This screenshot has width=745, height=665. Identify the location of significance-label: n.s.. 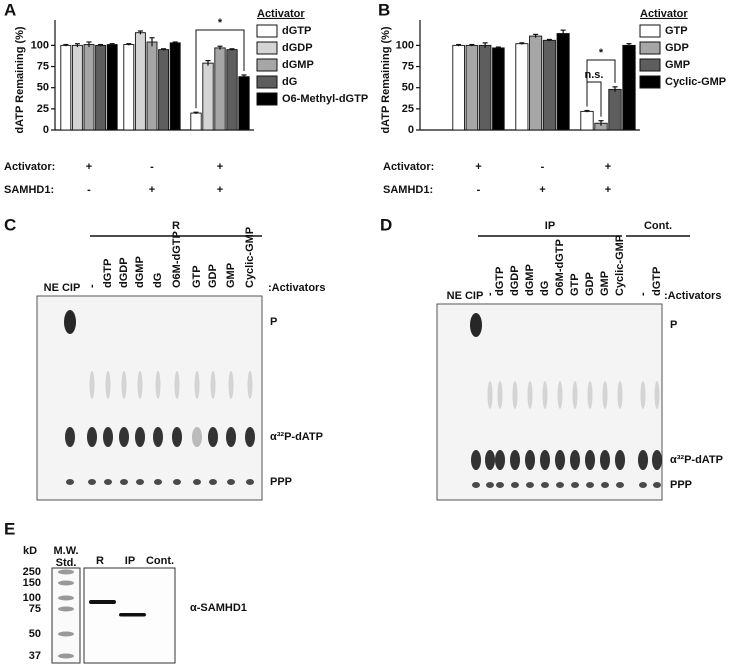
(594, 75).